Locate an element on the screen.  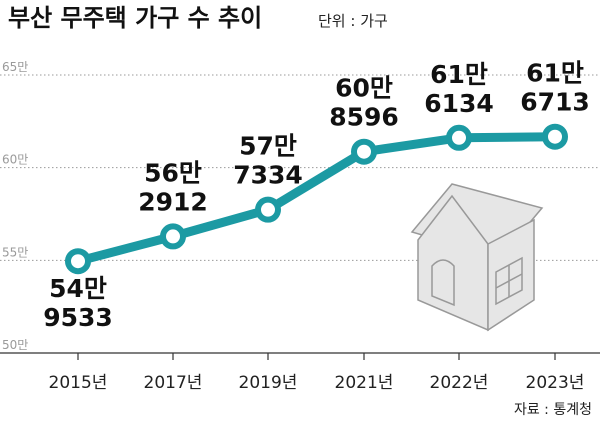
data-label: 6134 is located at coordinates (459, 103).